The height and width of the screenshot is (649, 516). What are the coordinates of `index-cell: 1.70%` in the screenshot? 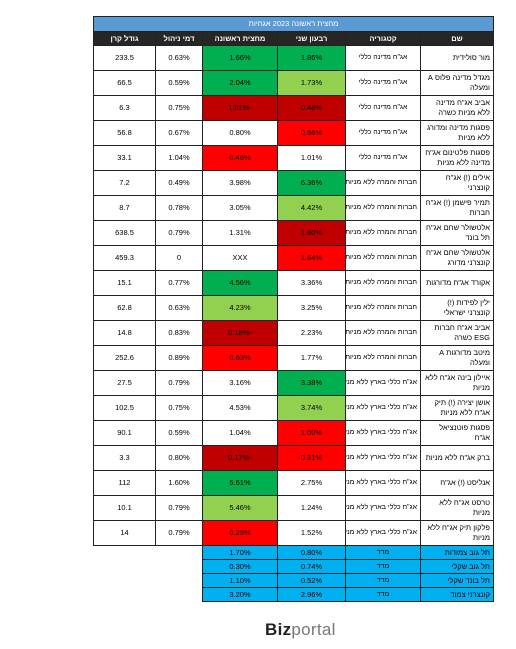 It's located at (240, 552).